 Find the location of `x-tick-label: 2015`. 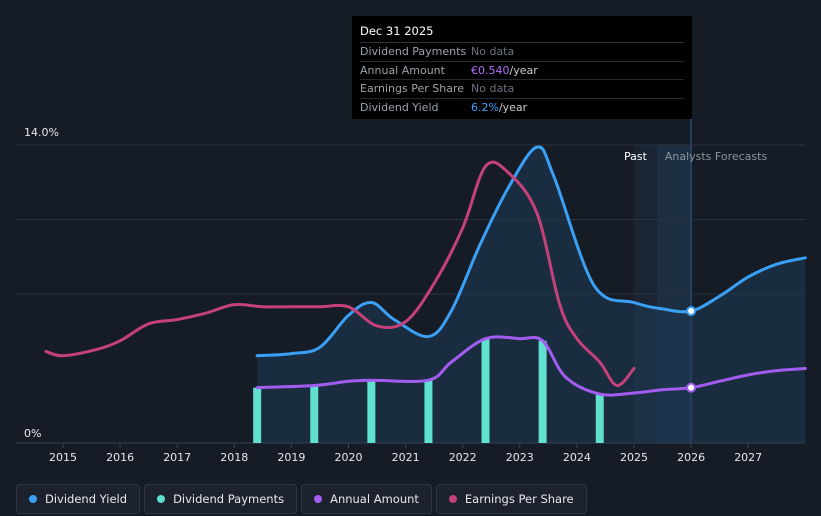

x-tick-label: 2015 is located at coordinates (63, 457).